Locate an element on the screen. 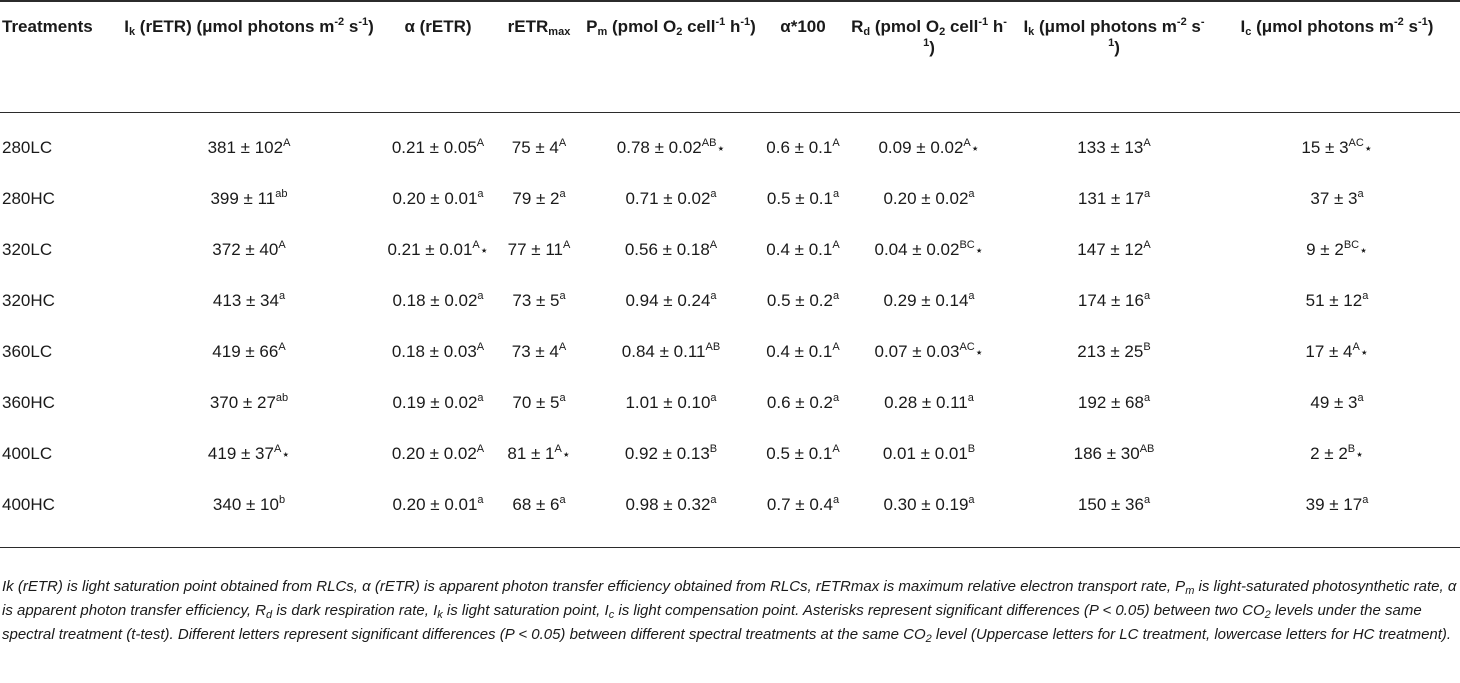  value-cell: 0.94 ± 0.24a is located at coordinates (671, 315).